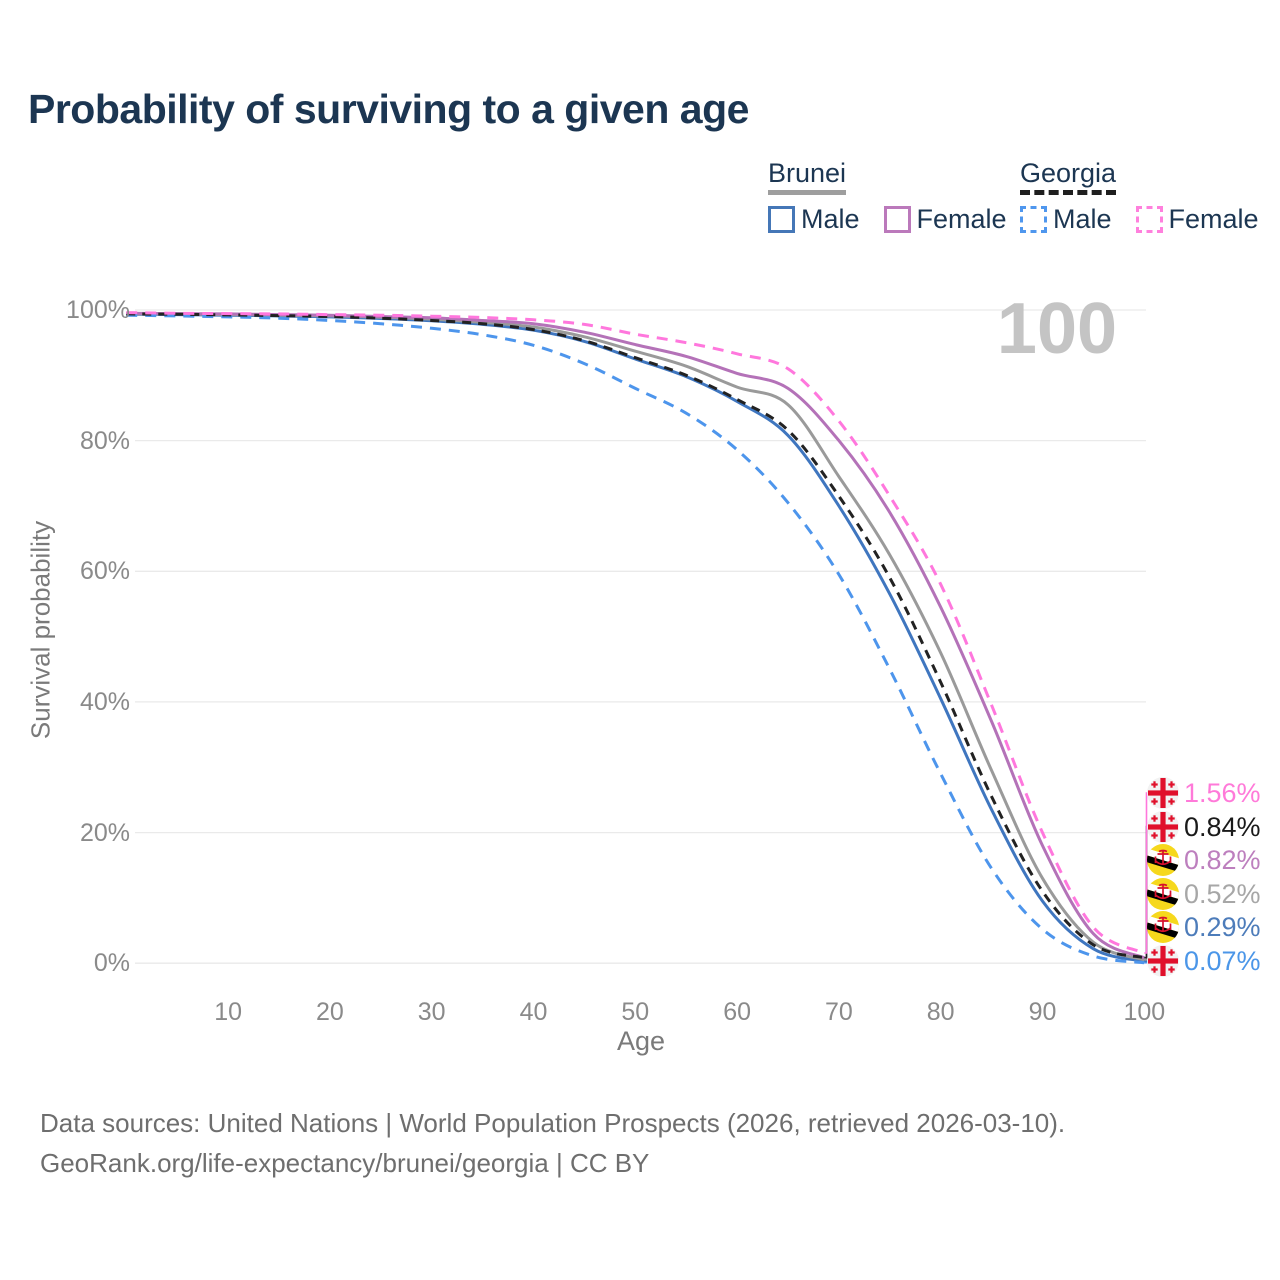 This screenshot has height=1280, width=1280. I want to click on y-tick-label-0%: 0%, so click(111, 963).